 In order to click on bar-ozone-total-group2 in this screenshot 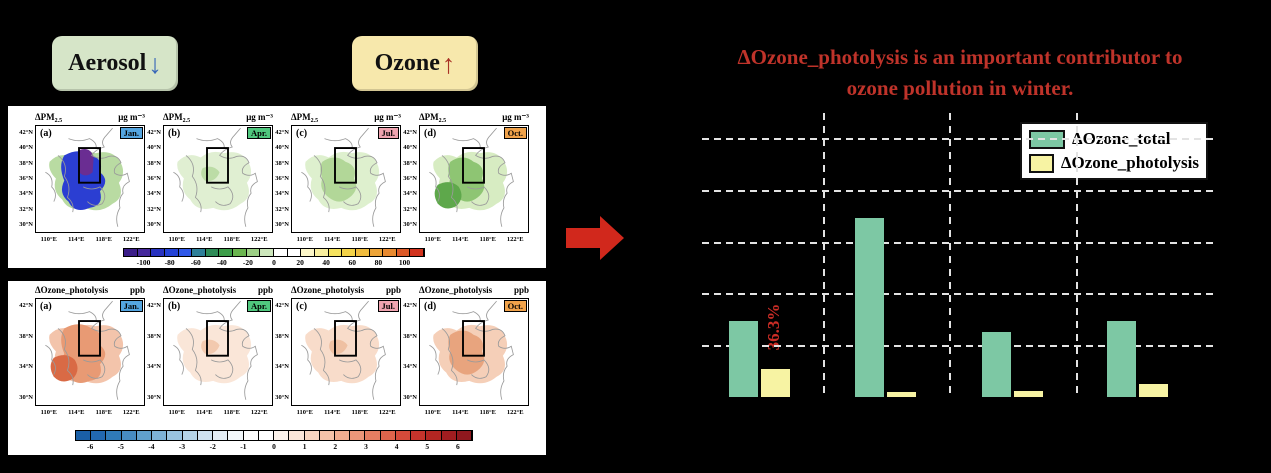, I will do `click(869, 307)`.